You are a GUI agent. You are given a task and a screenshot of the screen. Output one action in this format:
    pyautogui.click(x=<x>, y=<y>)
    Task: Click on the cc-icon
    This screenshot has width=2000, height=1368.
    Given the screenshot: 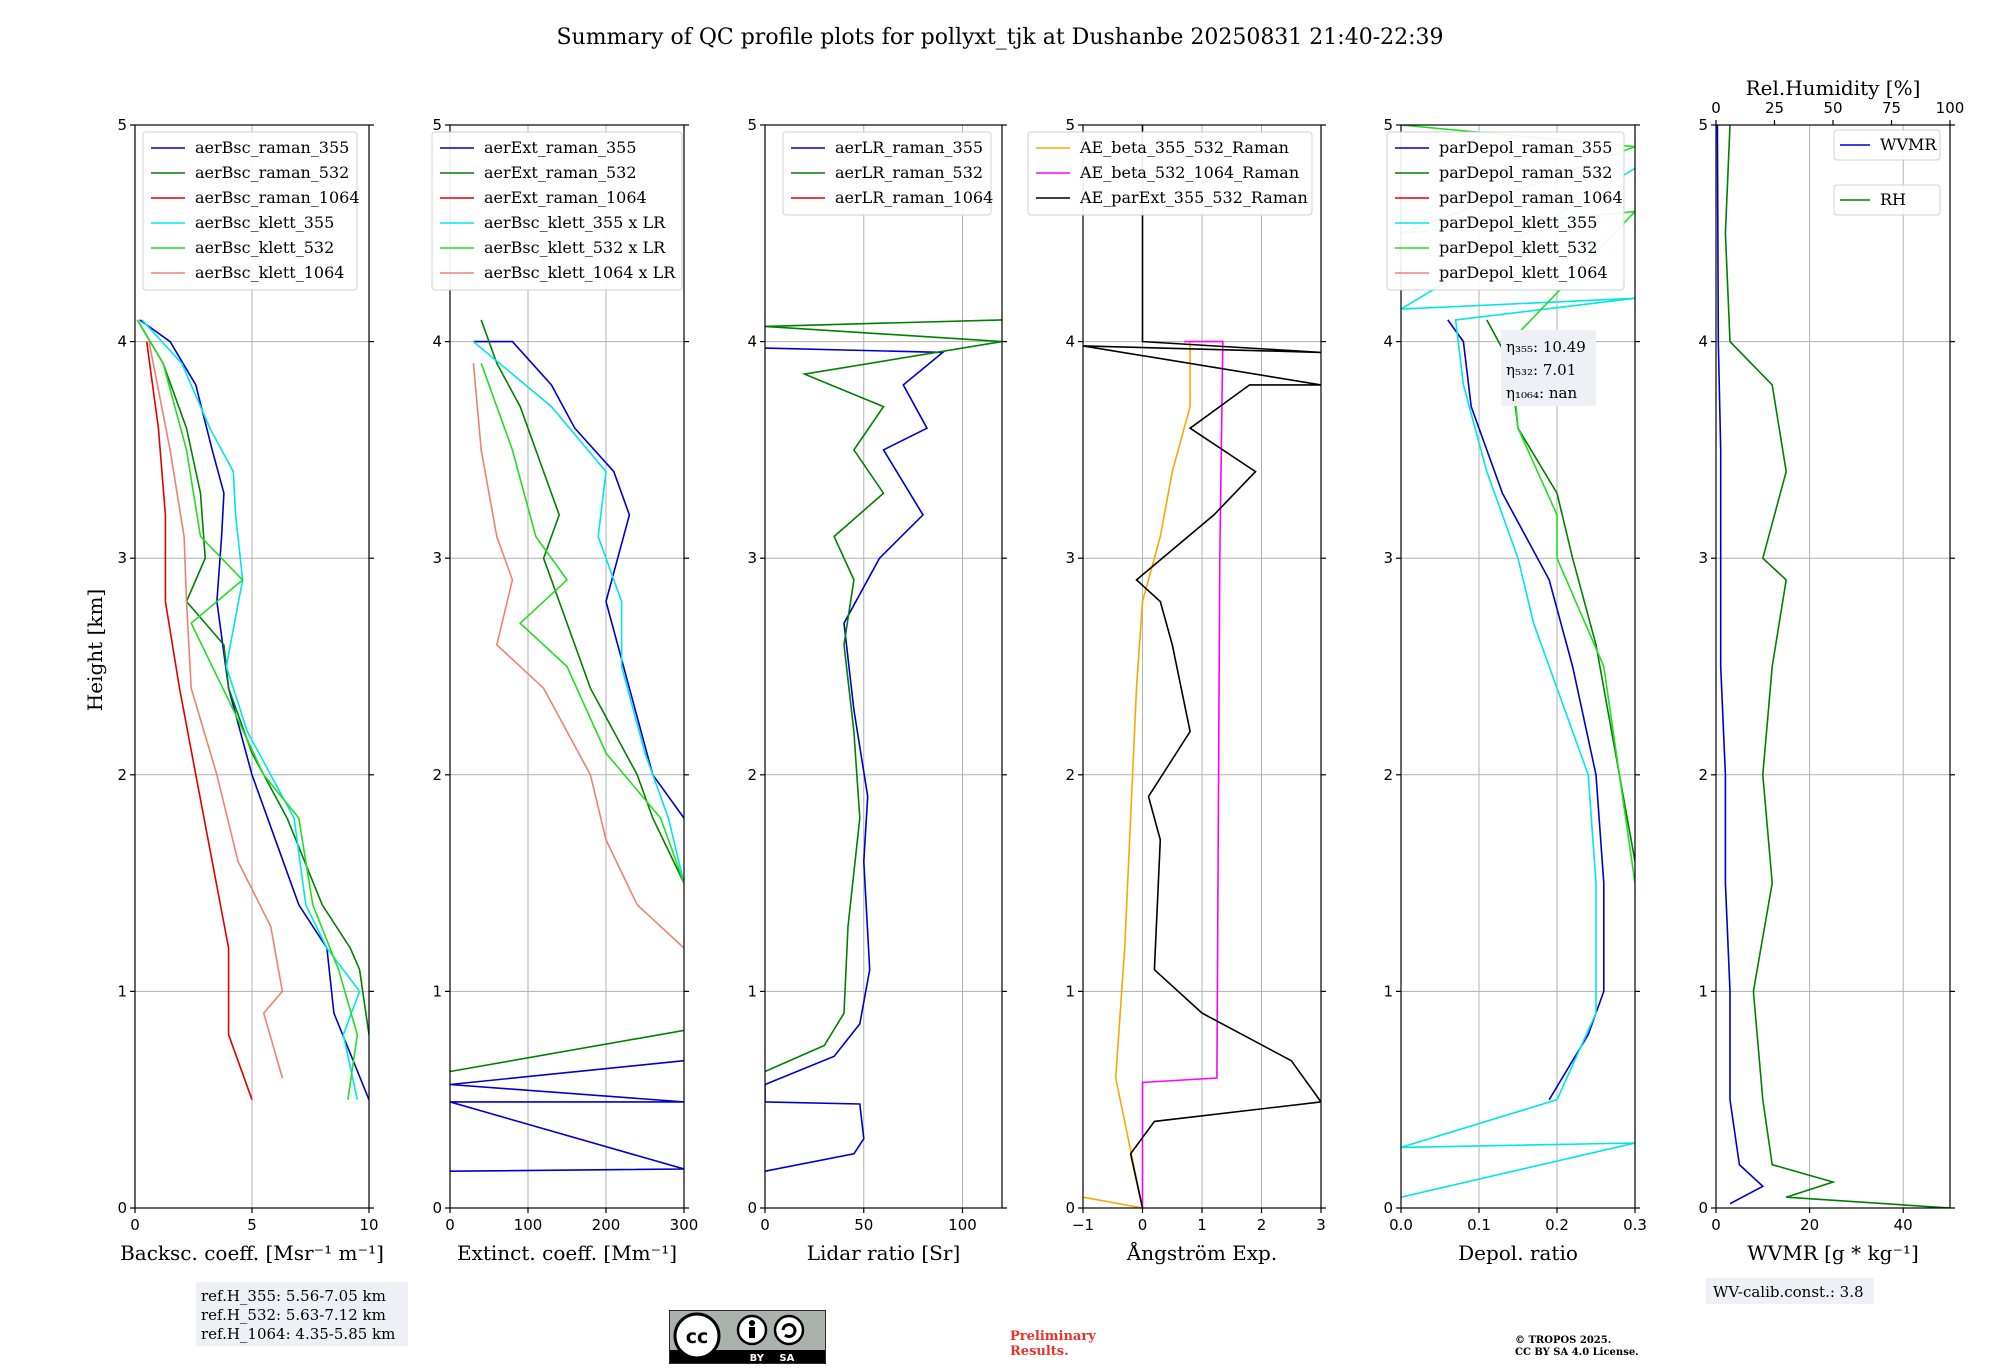 What is the action you would take?
    pyautogui.click(x=697, y=1336)
    